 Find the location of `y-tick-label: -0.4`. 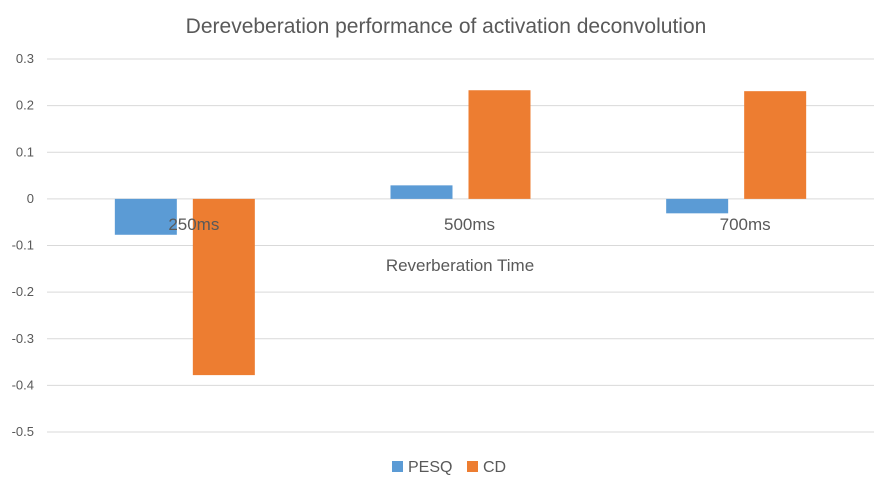

y-tick-label: -0.4 is located at coordinates (23, 384).